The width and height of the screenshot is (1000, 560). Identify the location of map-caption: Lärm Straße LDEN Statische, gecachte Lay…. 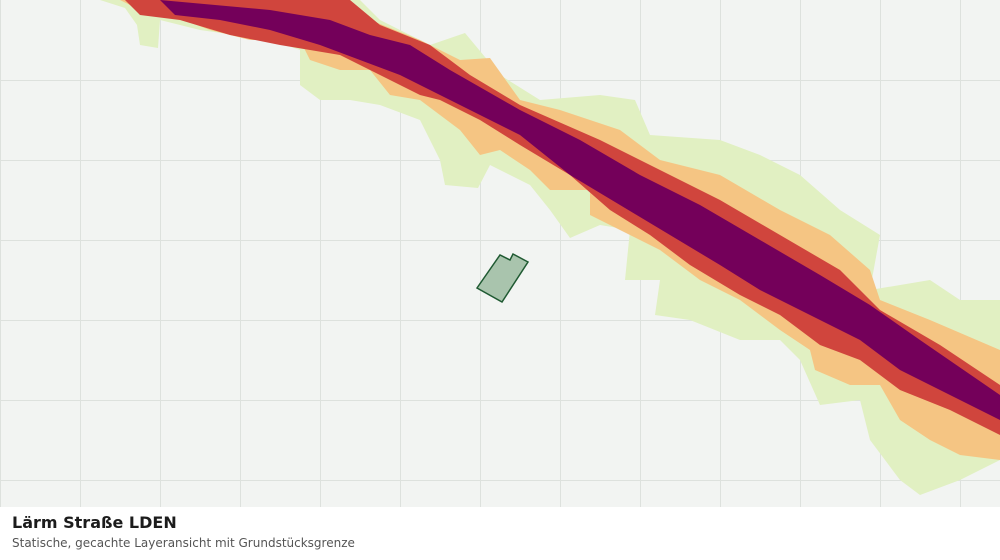
(500, 533).